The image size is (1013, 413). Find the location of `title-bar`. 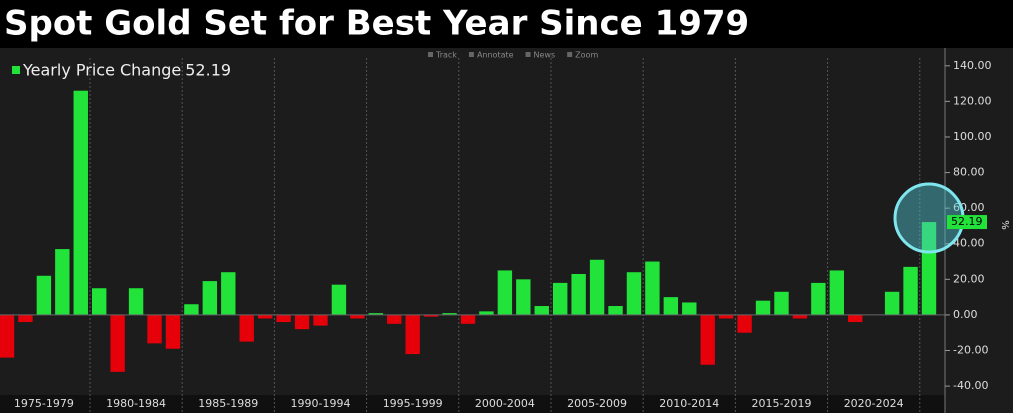

title-bar is located at coordinates (506, 24).